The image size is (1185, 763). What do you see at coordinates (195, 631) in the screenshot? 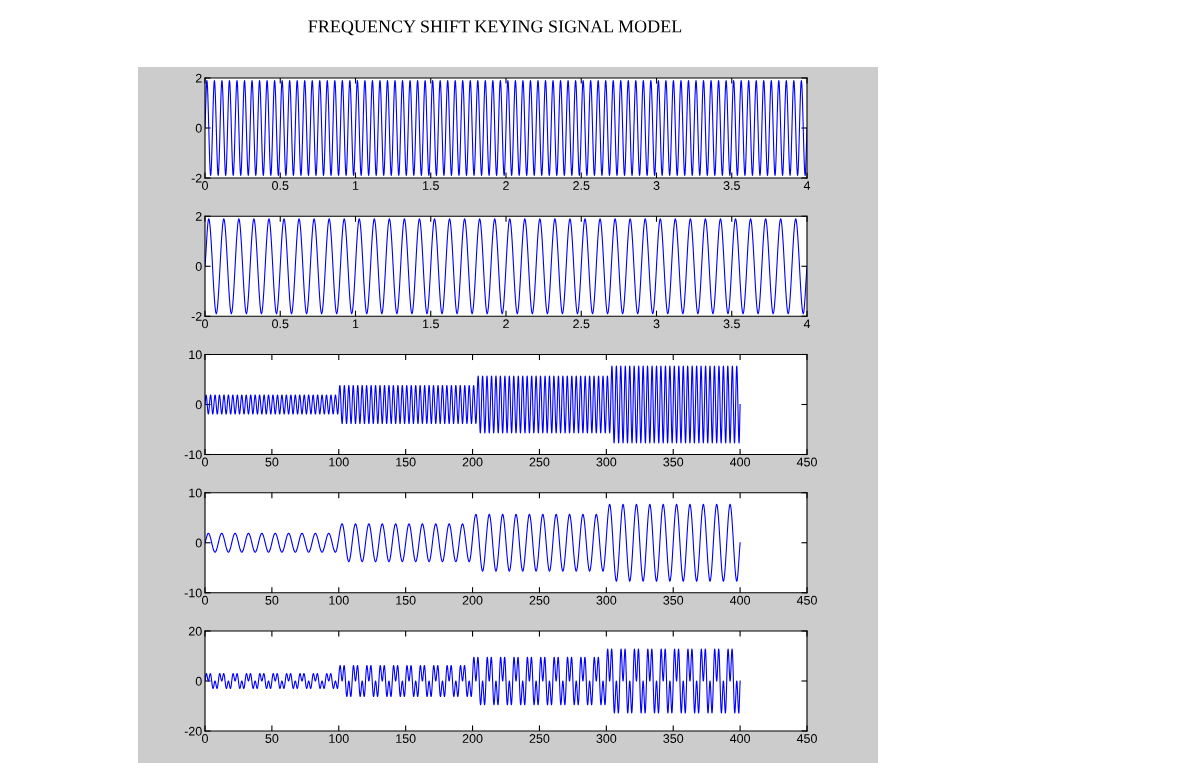
I see `y-tick-label: 20` at bounding box center [195, 631].